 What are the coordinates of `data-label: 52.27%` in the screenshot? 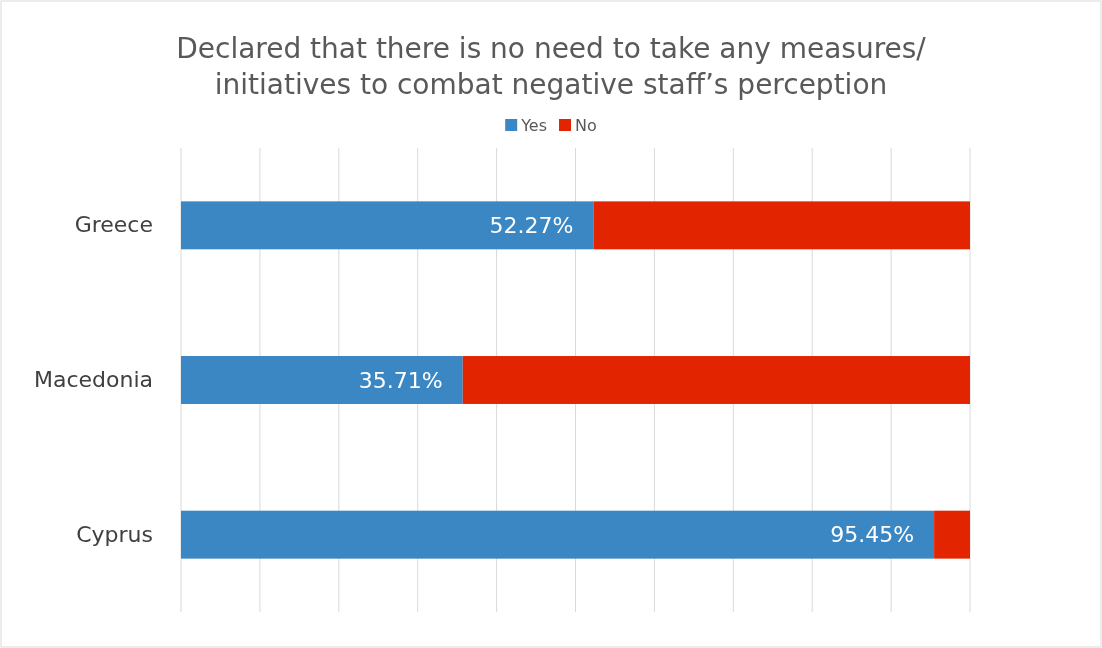 It's located at (531, 226).